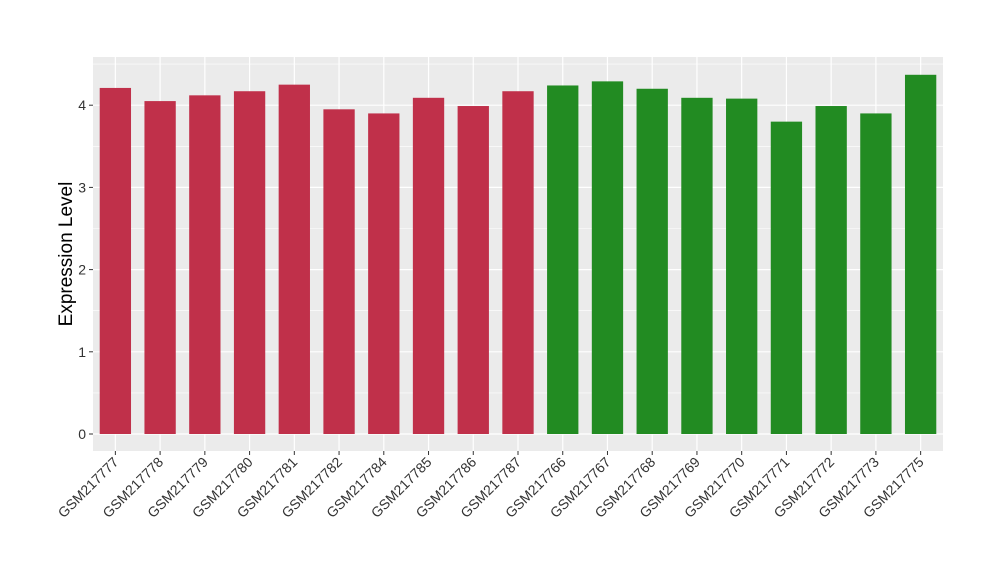  I want to click on bar-GSM217778, so click(160, 267).